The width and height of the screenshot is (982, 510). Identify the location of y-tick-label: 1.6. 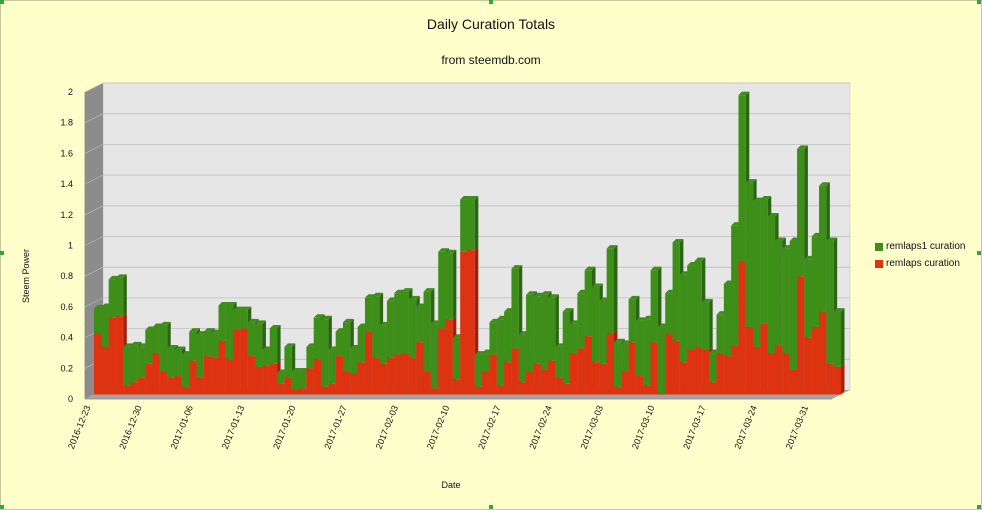
(66, 153).